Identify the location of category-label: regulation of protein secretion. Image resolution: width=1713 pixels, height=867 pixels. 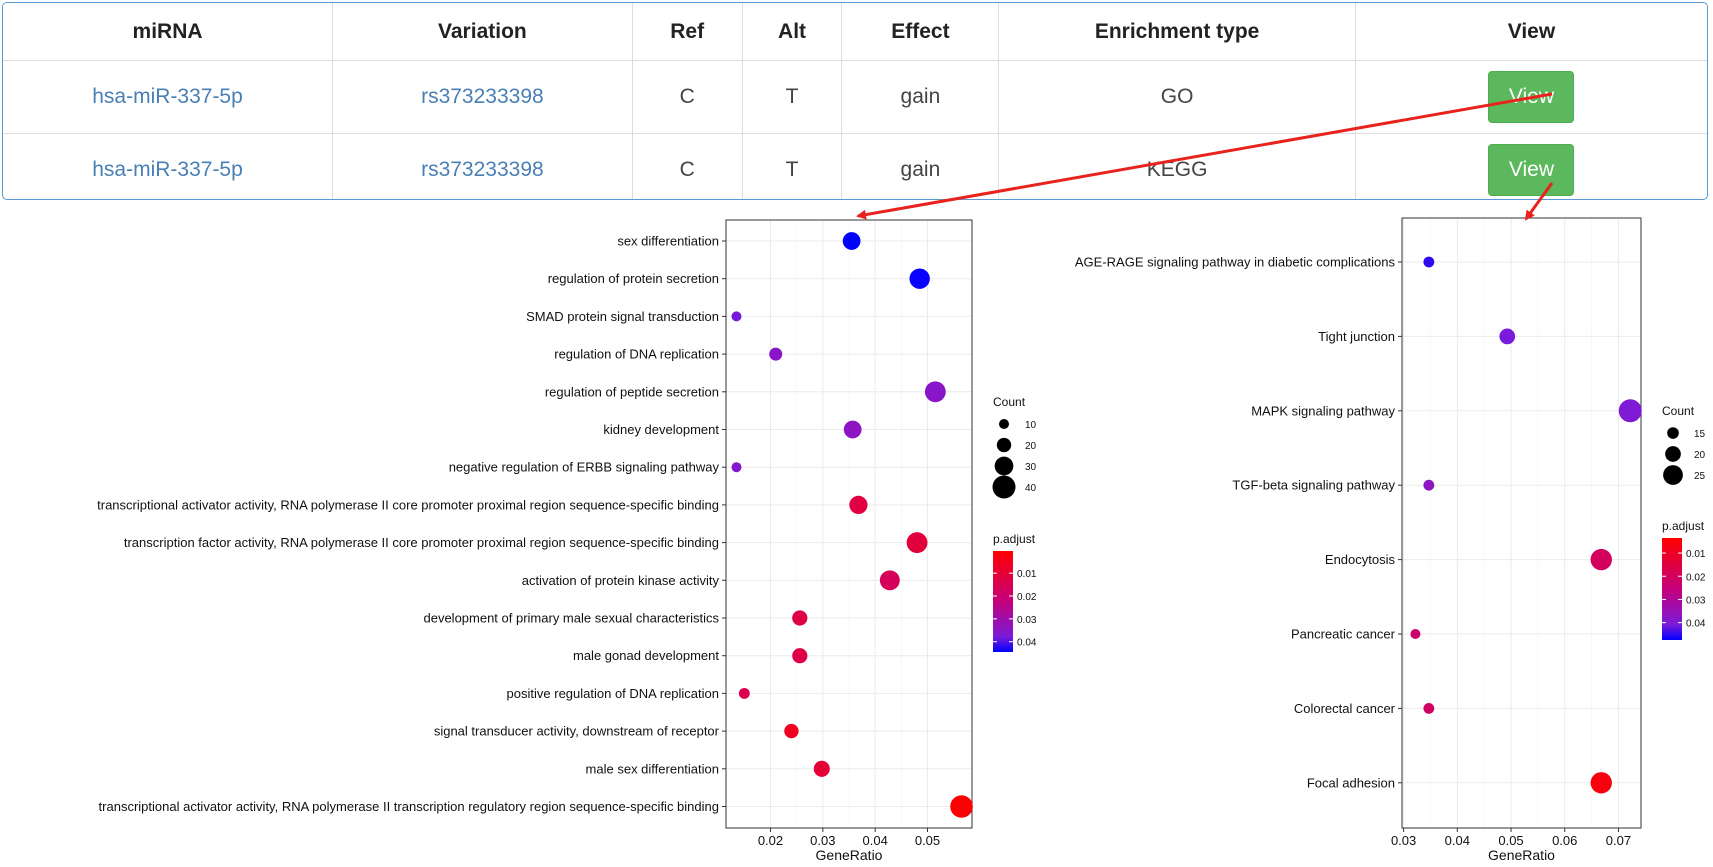
(633, 278).